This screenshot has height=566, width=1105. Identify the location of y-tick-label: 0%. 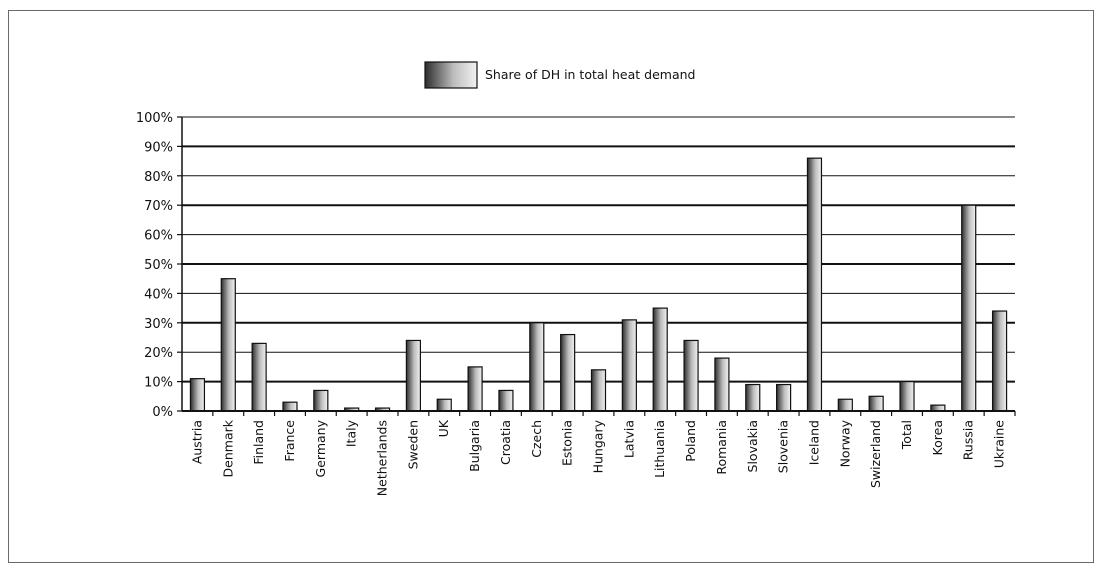
(162, 412).